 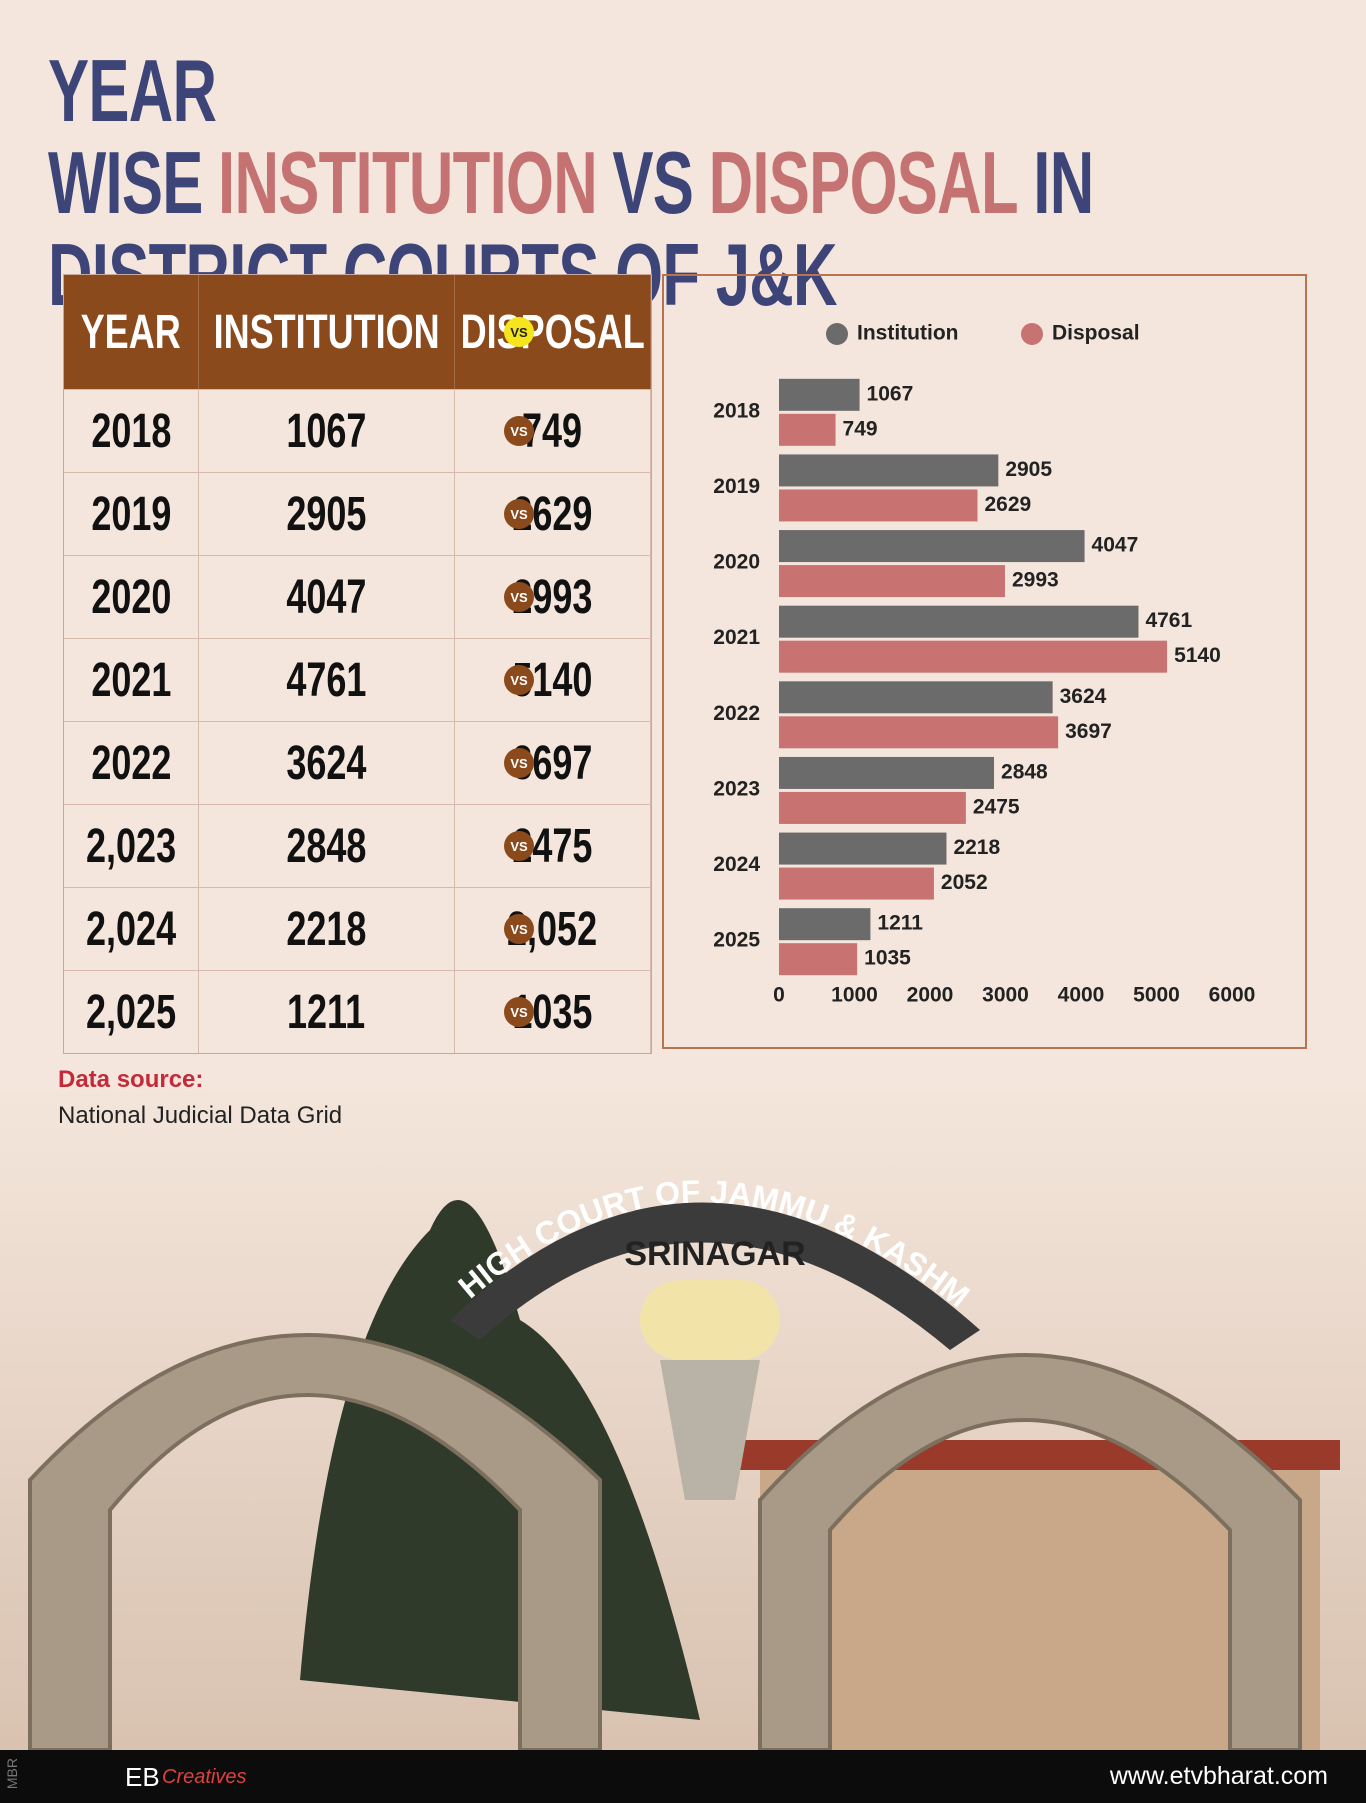 I want to click on cell-text: 2,025, so click(x=131, y=1012).